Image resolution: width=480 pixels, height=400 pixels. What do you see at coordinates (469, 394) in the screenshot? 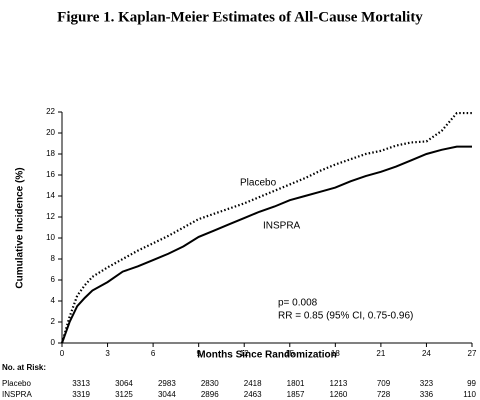
I see `at-risk-value: 110` at bounding box center [469, 394].